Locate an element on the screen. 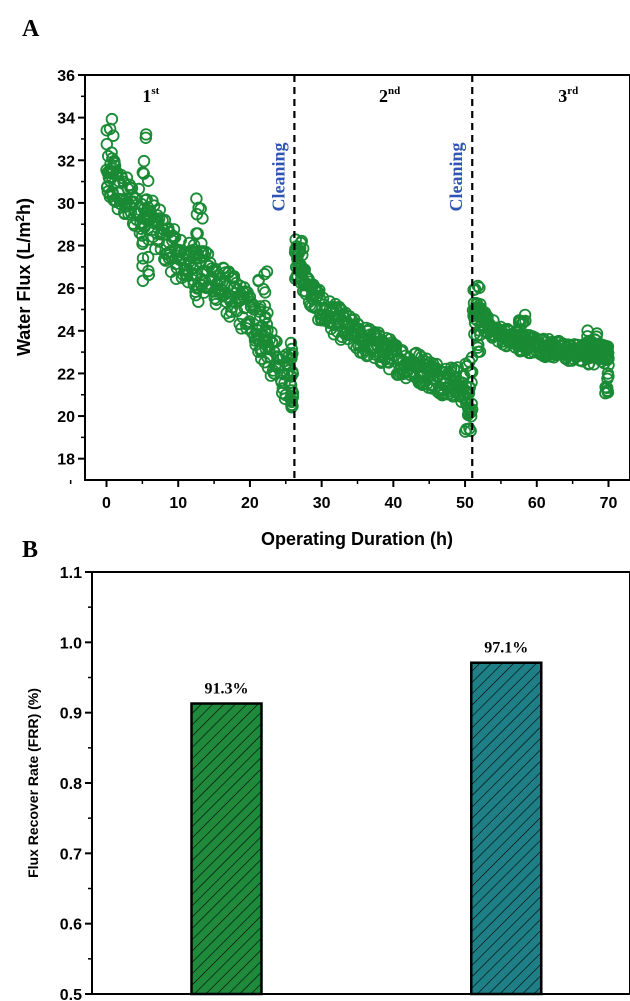  cycle-label-number: 2 is located at coordinates (383, 96).